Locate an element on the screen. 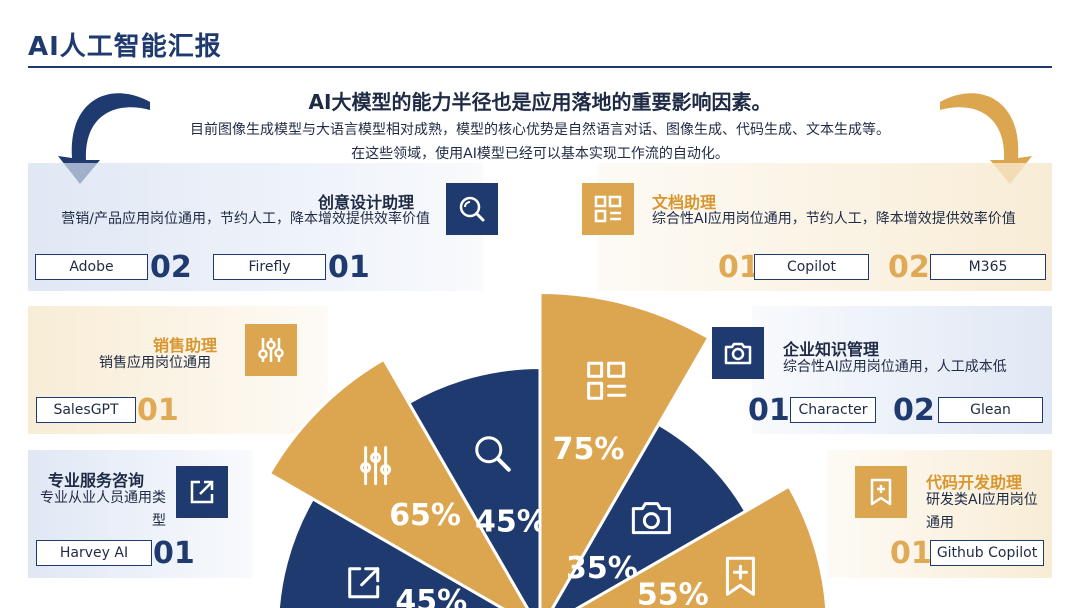 The image size is (1080, 608). title-divider is located at coordinates (540, 67).